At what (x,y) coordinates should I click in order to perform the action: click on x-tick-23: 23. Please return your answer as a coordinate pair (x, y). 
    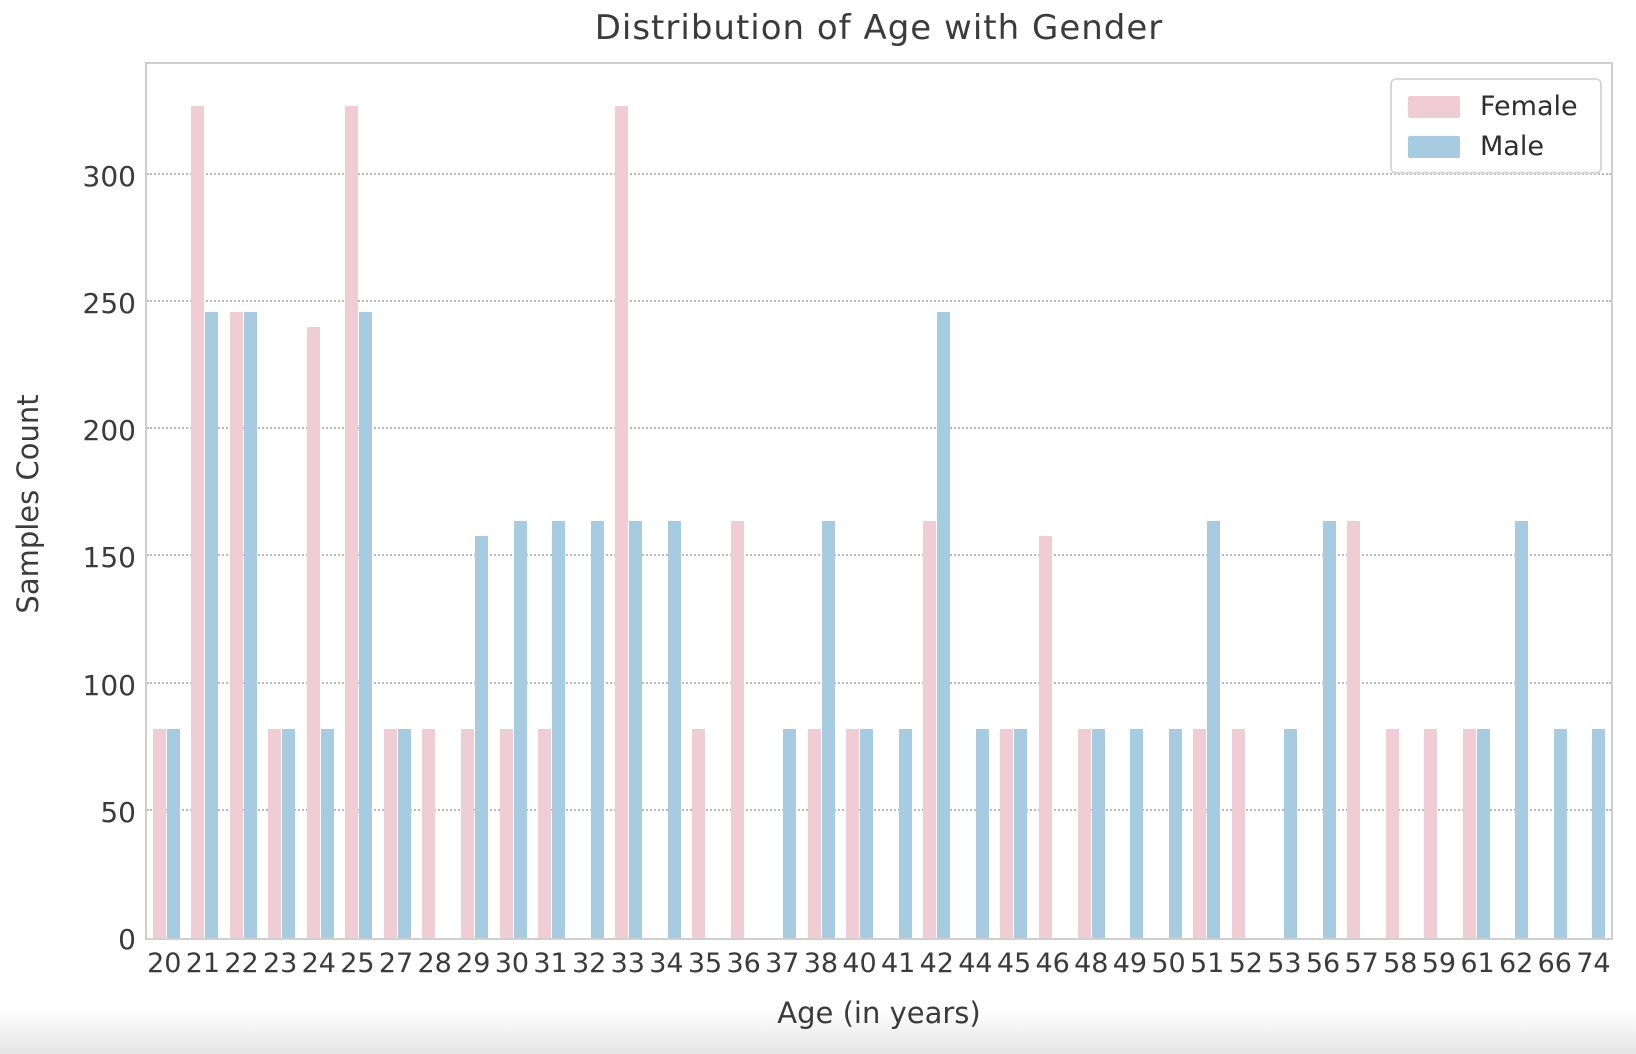
    Looking at the image, I should click on (280, 963).